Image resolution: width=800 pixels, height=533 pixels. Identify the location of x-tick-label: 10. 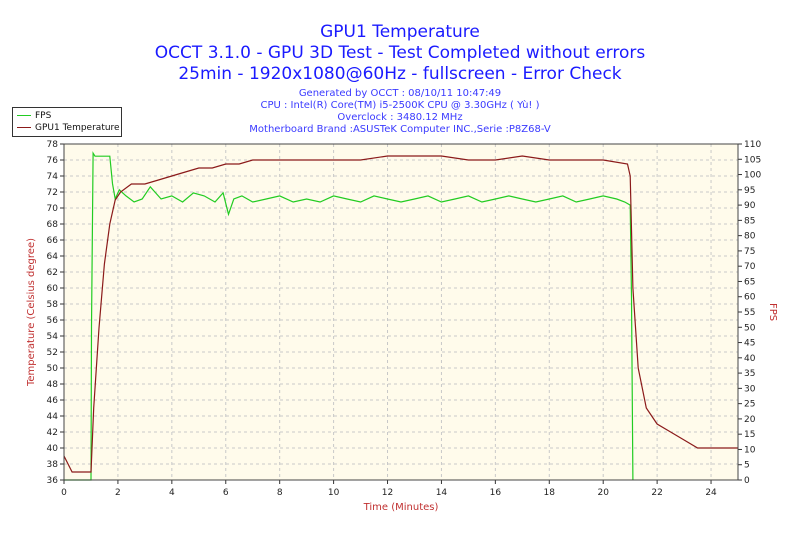
(334, 493).